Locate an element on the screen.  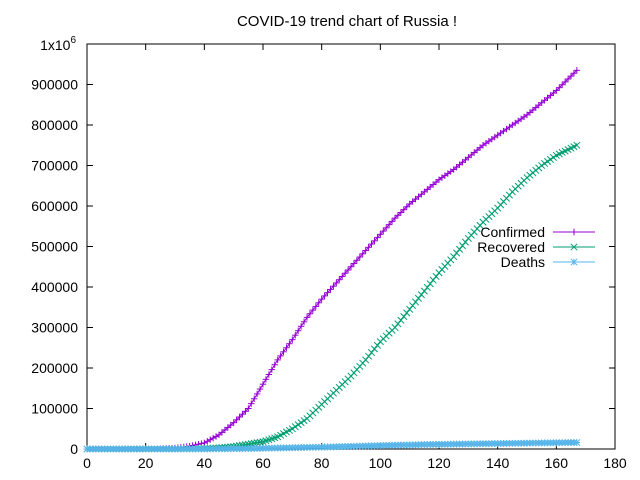
y-tick-label: 0 is located at coordinates (74, 449).